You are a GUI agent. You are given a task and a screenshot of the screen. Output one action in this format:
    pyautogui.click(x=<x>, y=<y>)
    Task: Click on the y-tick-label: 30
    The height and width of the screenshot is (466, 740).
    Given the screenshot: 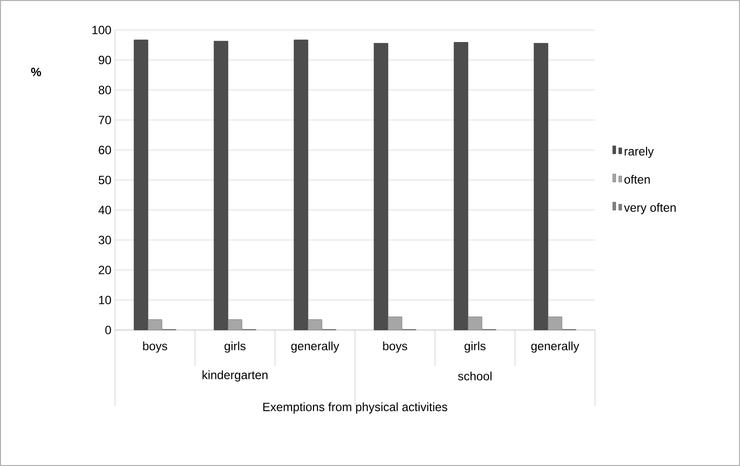 What is the action you would take?
    pyautogui.click(x=105, y=240)
    